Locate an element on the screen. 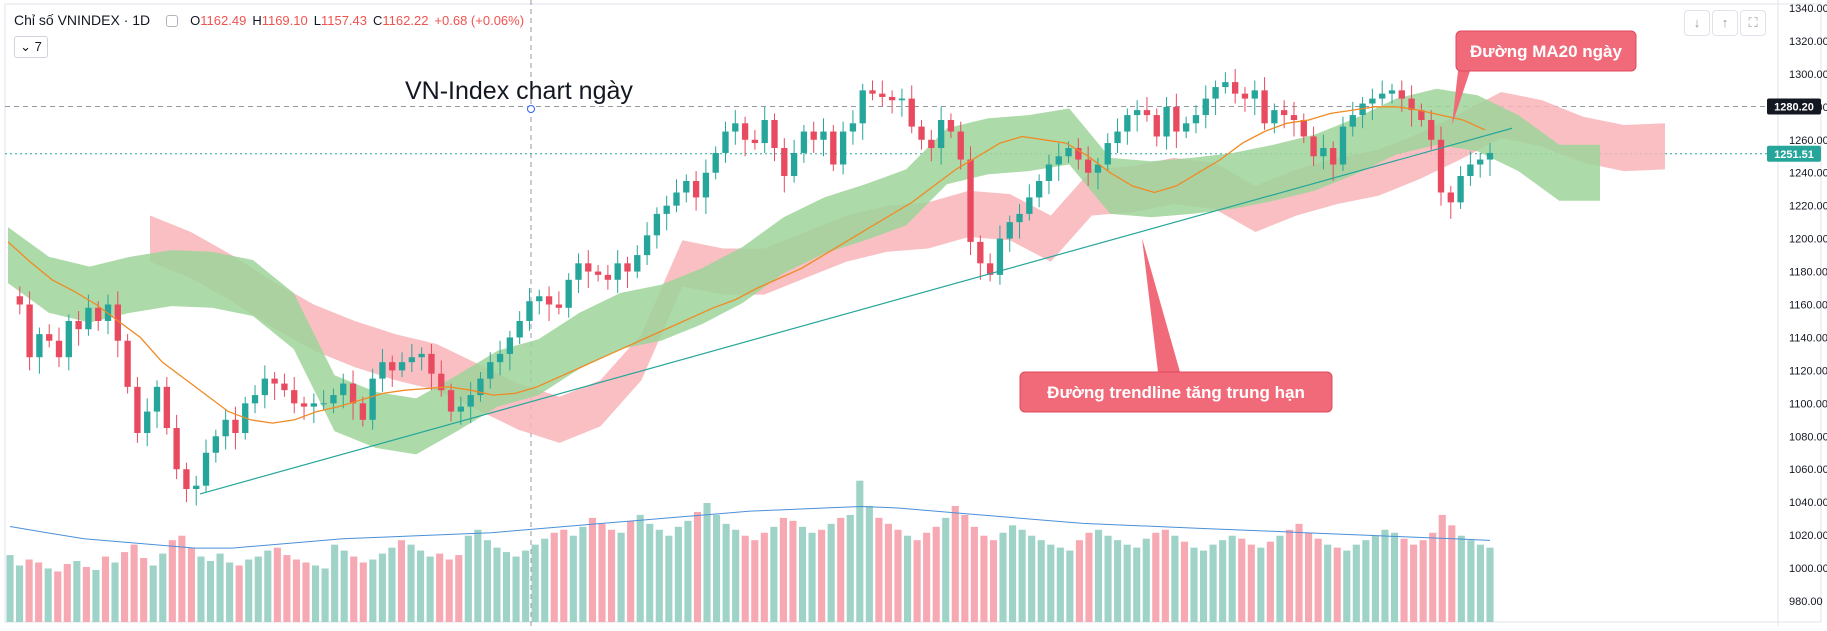 The height and width of the screenshot is (631, 1827). visibility-toggle-icon is located at coordinates (172, 21).